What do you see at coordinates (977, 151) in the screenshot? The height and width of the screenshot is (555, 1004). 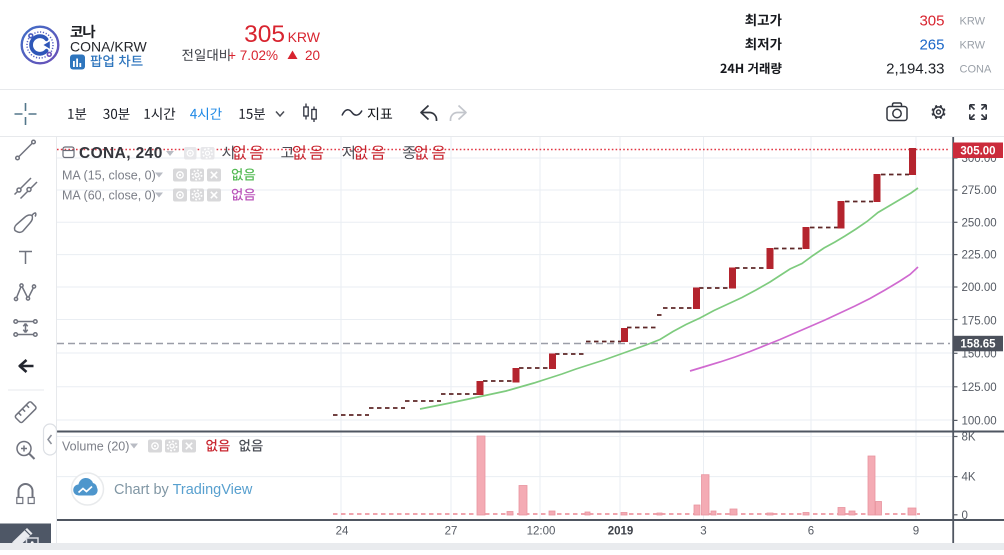 I see `svg-text: 305.00` at bounding box center [977, 151].